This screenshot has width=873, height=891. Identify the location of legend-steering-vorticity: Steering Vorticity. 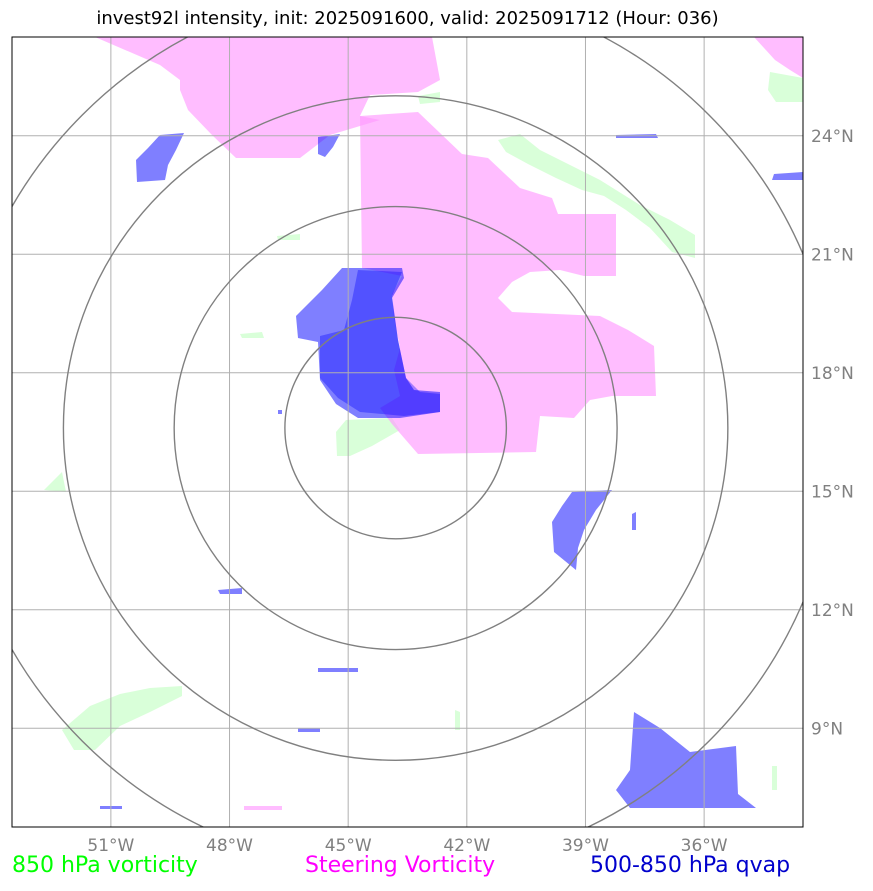
(400, 865).